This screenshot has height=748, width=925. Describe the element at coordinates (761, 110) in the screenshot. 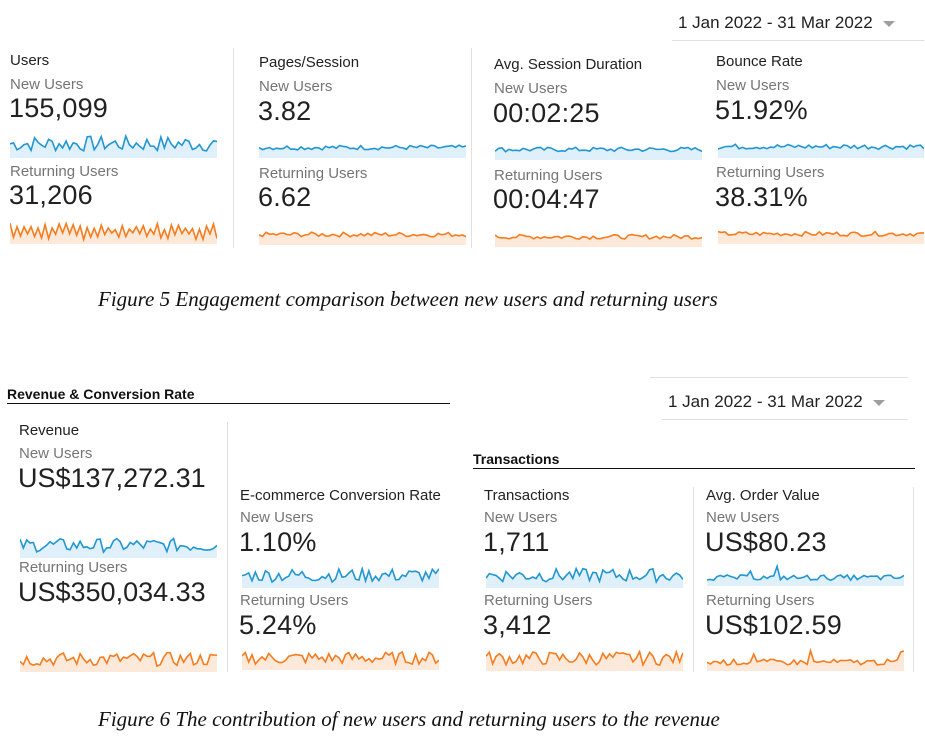

I see `bounce-rate-new-value: 51.92%` at that location.